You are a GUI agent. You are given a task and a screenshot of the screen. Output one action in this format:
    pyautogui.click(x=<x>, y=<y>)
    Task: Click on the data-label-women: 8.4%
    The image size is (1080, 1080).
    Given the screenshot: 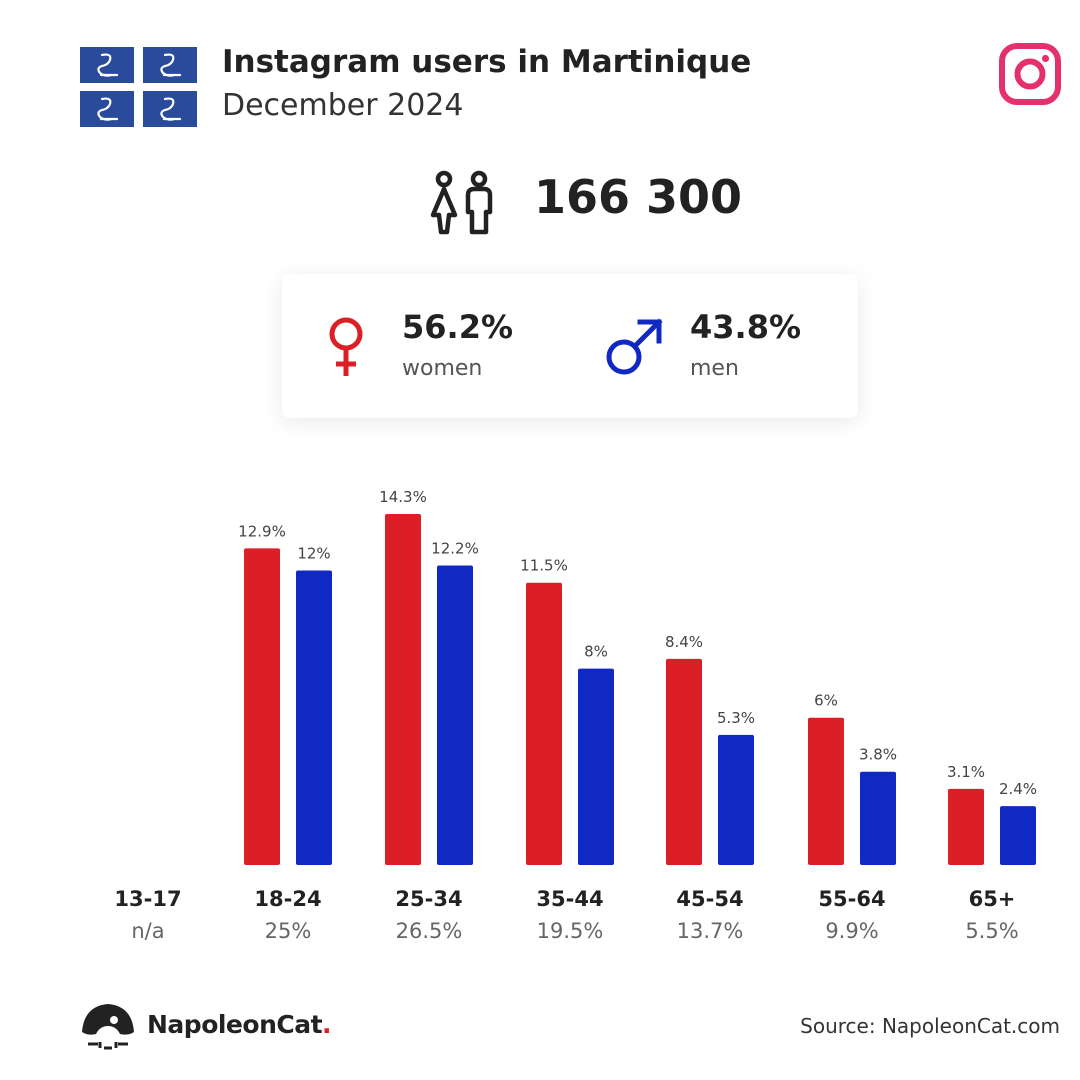 What is the action you would take?
    pyautogui.click(x=684, y=642)
    